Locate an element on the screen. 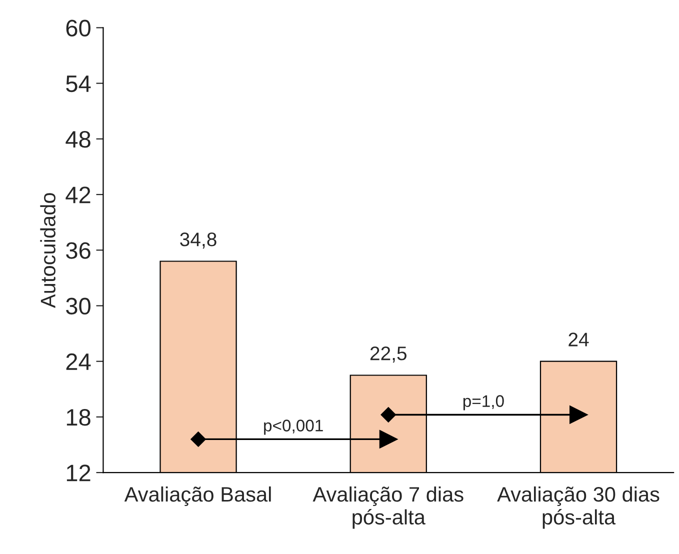 This screenshot has height=554, width=679. data-label: 34,8 is located at coordinates (198, 240).